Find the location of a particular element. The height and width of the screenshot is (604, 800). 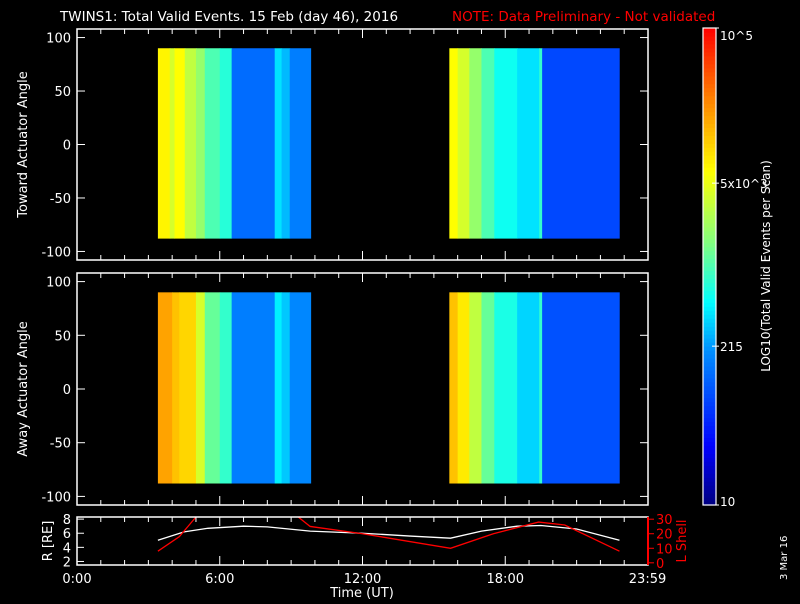

l-shell-tick-label: 30 is located at coordinates (664, 520).